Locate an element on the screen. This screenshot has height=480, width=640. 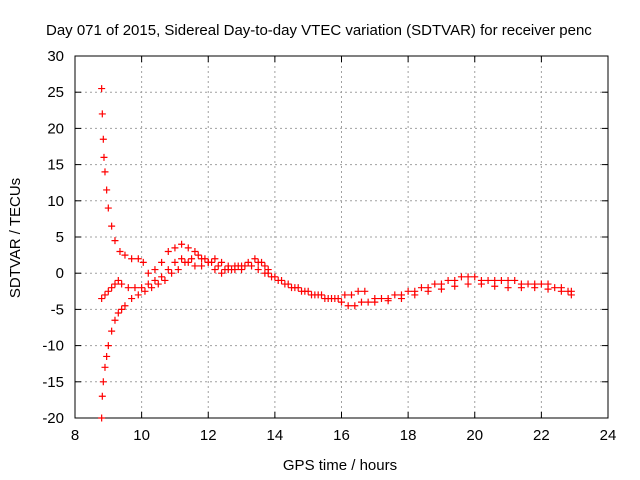
x-tick-label: 20 is located at coordinates (474, 435).